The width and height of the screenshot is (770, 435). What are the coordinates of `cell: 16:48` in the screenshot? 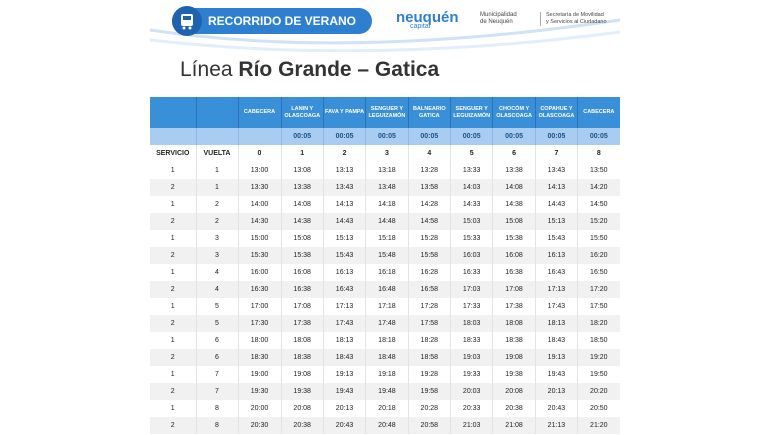 It's located at (387, 289).